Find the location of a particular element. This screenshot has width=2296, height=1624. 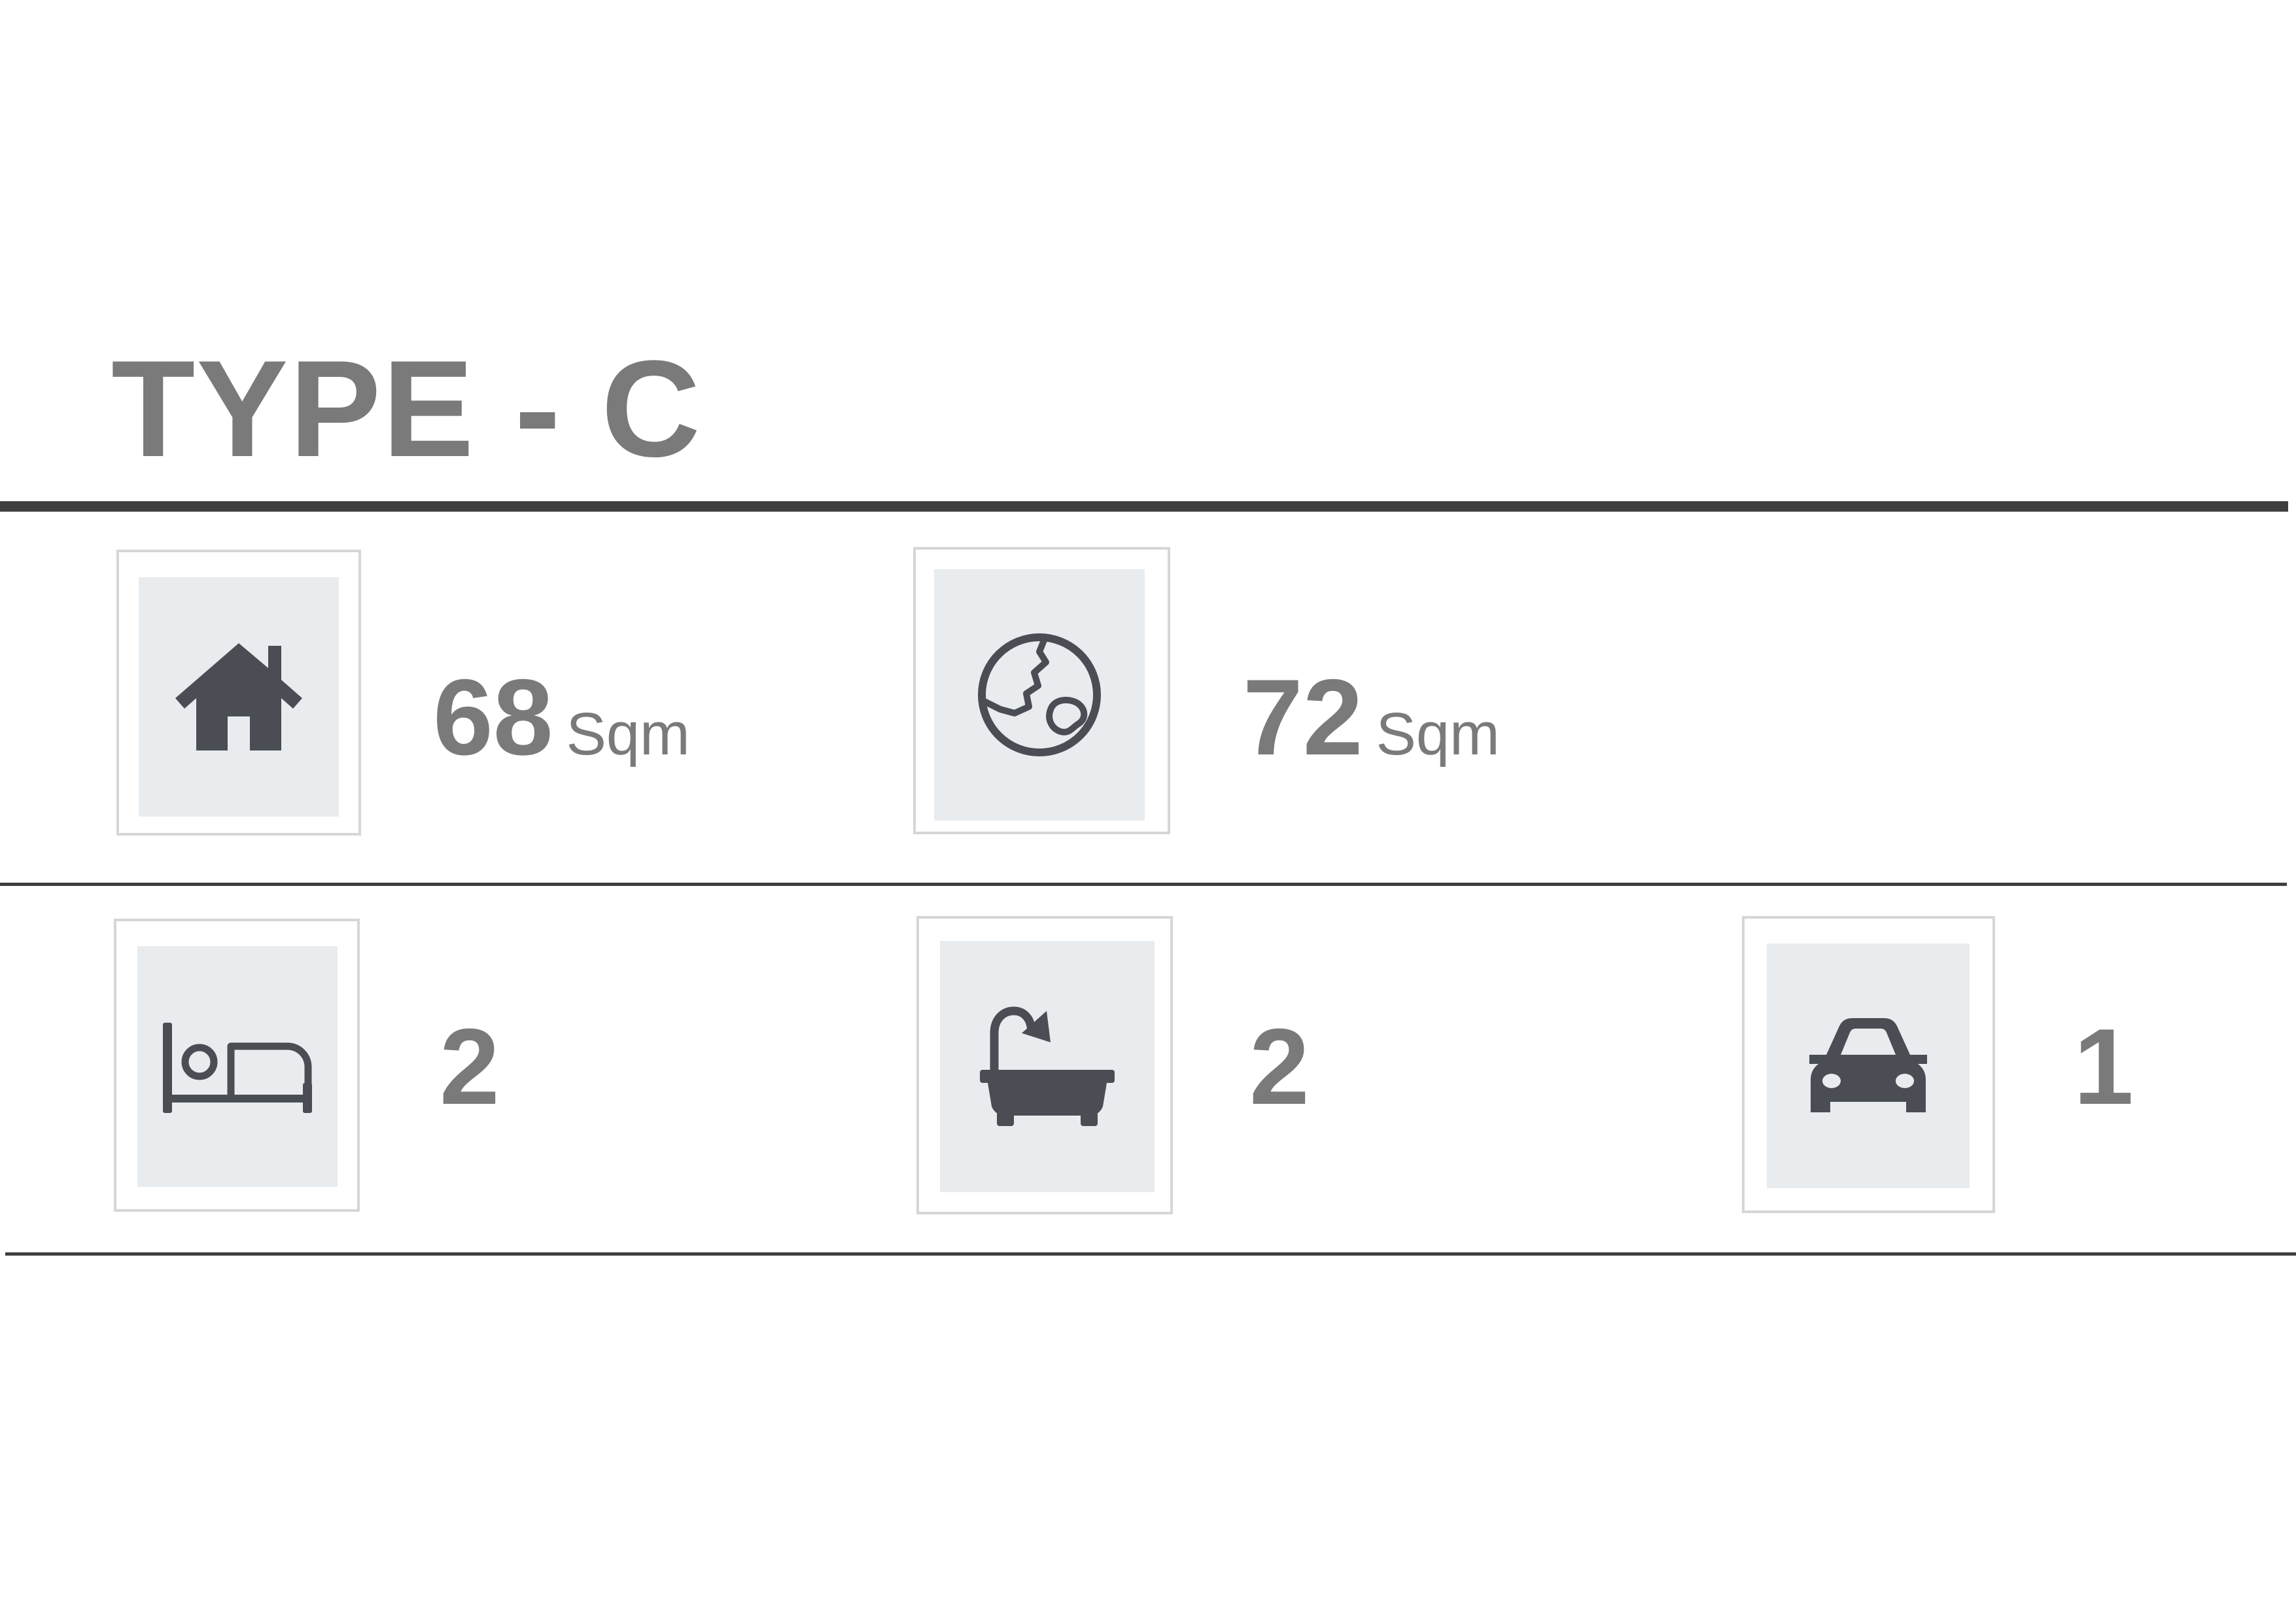

bed-icon is located at coordinates (237, 1066).